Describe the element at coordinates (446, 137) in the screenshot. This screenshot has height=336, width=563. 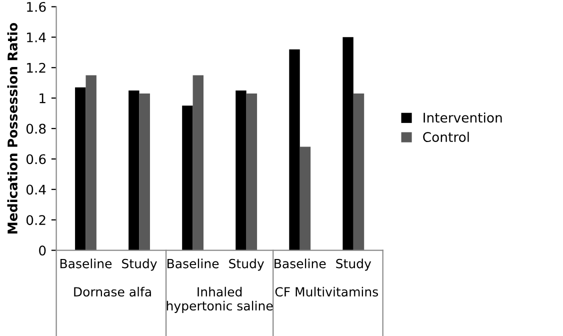
I see `legend-label: Control` at that location.